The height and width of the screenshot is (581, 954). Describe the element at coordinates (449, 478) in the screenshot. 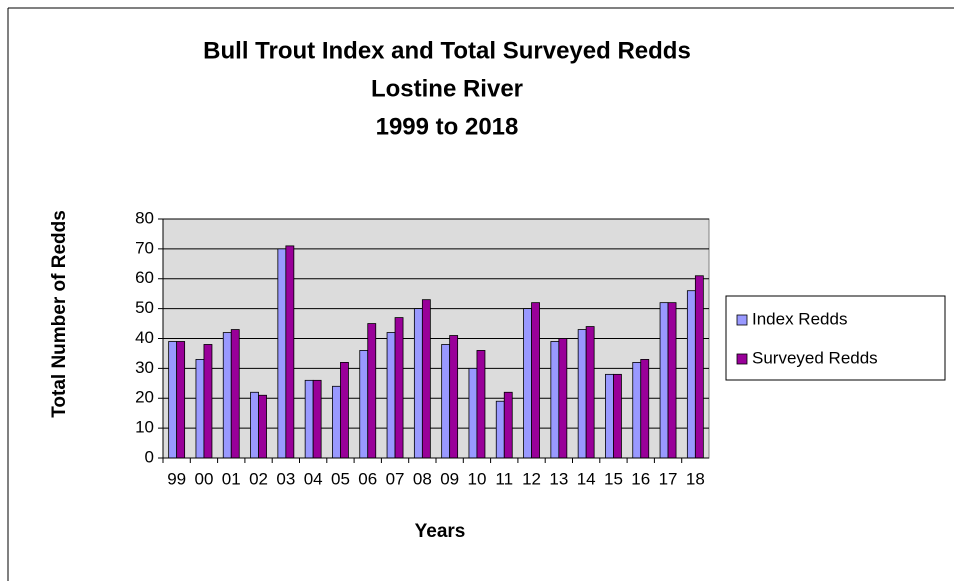

I see `x-tick-label: 09` at that location.